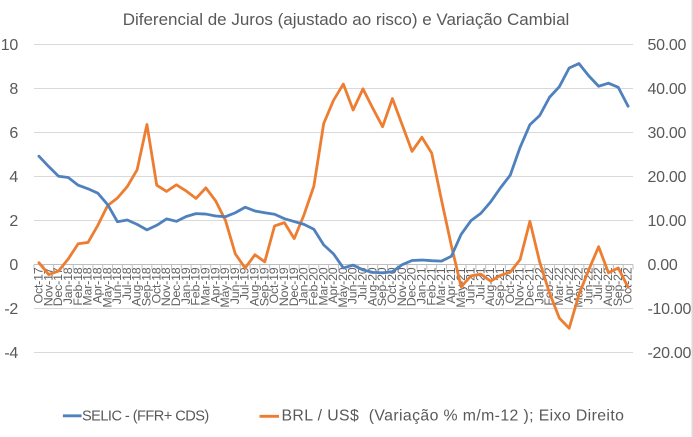 This screenshot has width=693, height=437. Describe the element at coordinates (255, 286) in the screenshot. I see `svg-text: Aug-19` at that location.